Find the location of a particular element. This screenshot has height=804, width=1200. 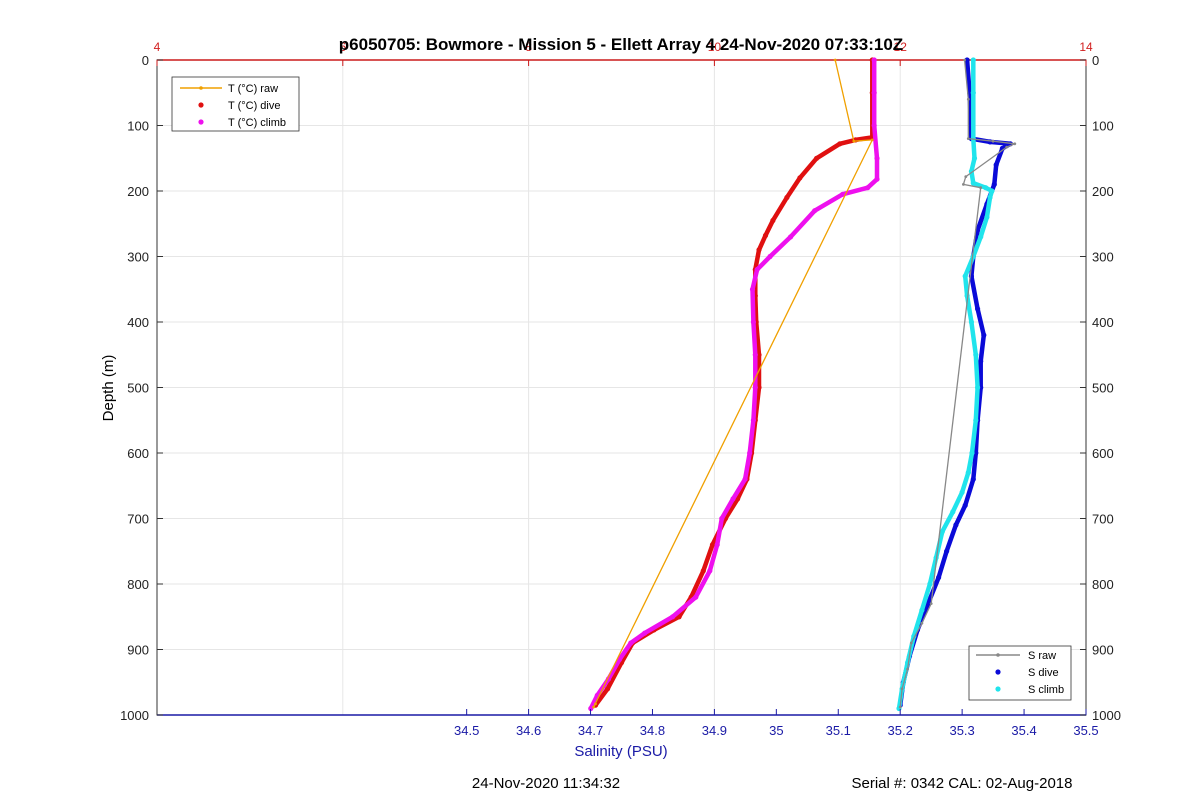

y-tick-label-left: 800 is located at coordinates (138, 584).